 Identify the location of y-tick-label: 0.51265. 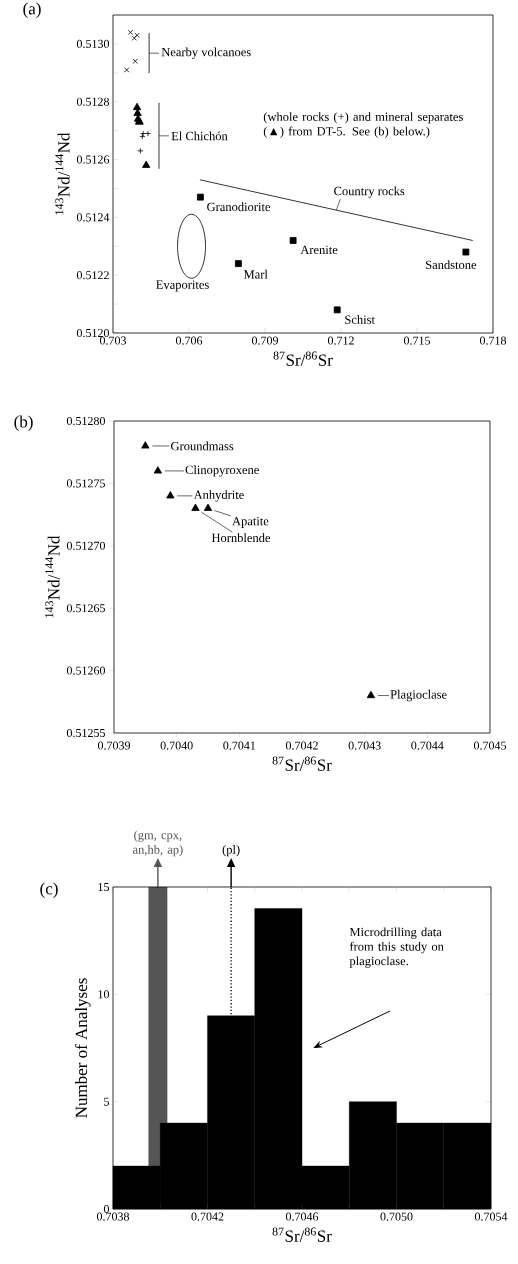
(85, 608).